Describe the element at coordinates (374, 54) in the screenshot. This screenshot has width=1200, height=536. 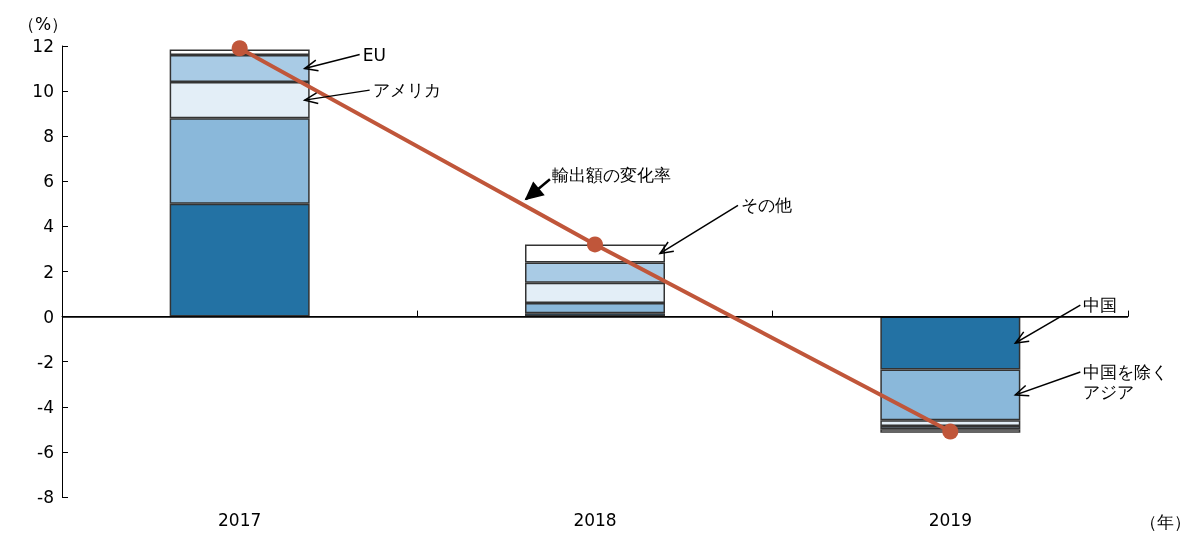
I see `text: EU` at that location.